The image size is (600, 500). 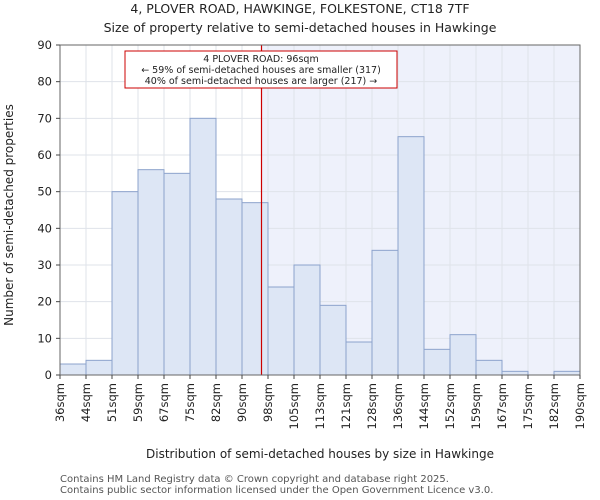 I want to click on x-tick-label: 98sqm, so click(x=268, y=402).